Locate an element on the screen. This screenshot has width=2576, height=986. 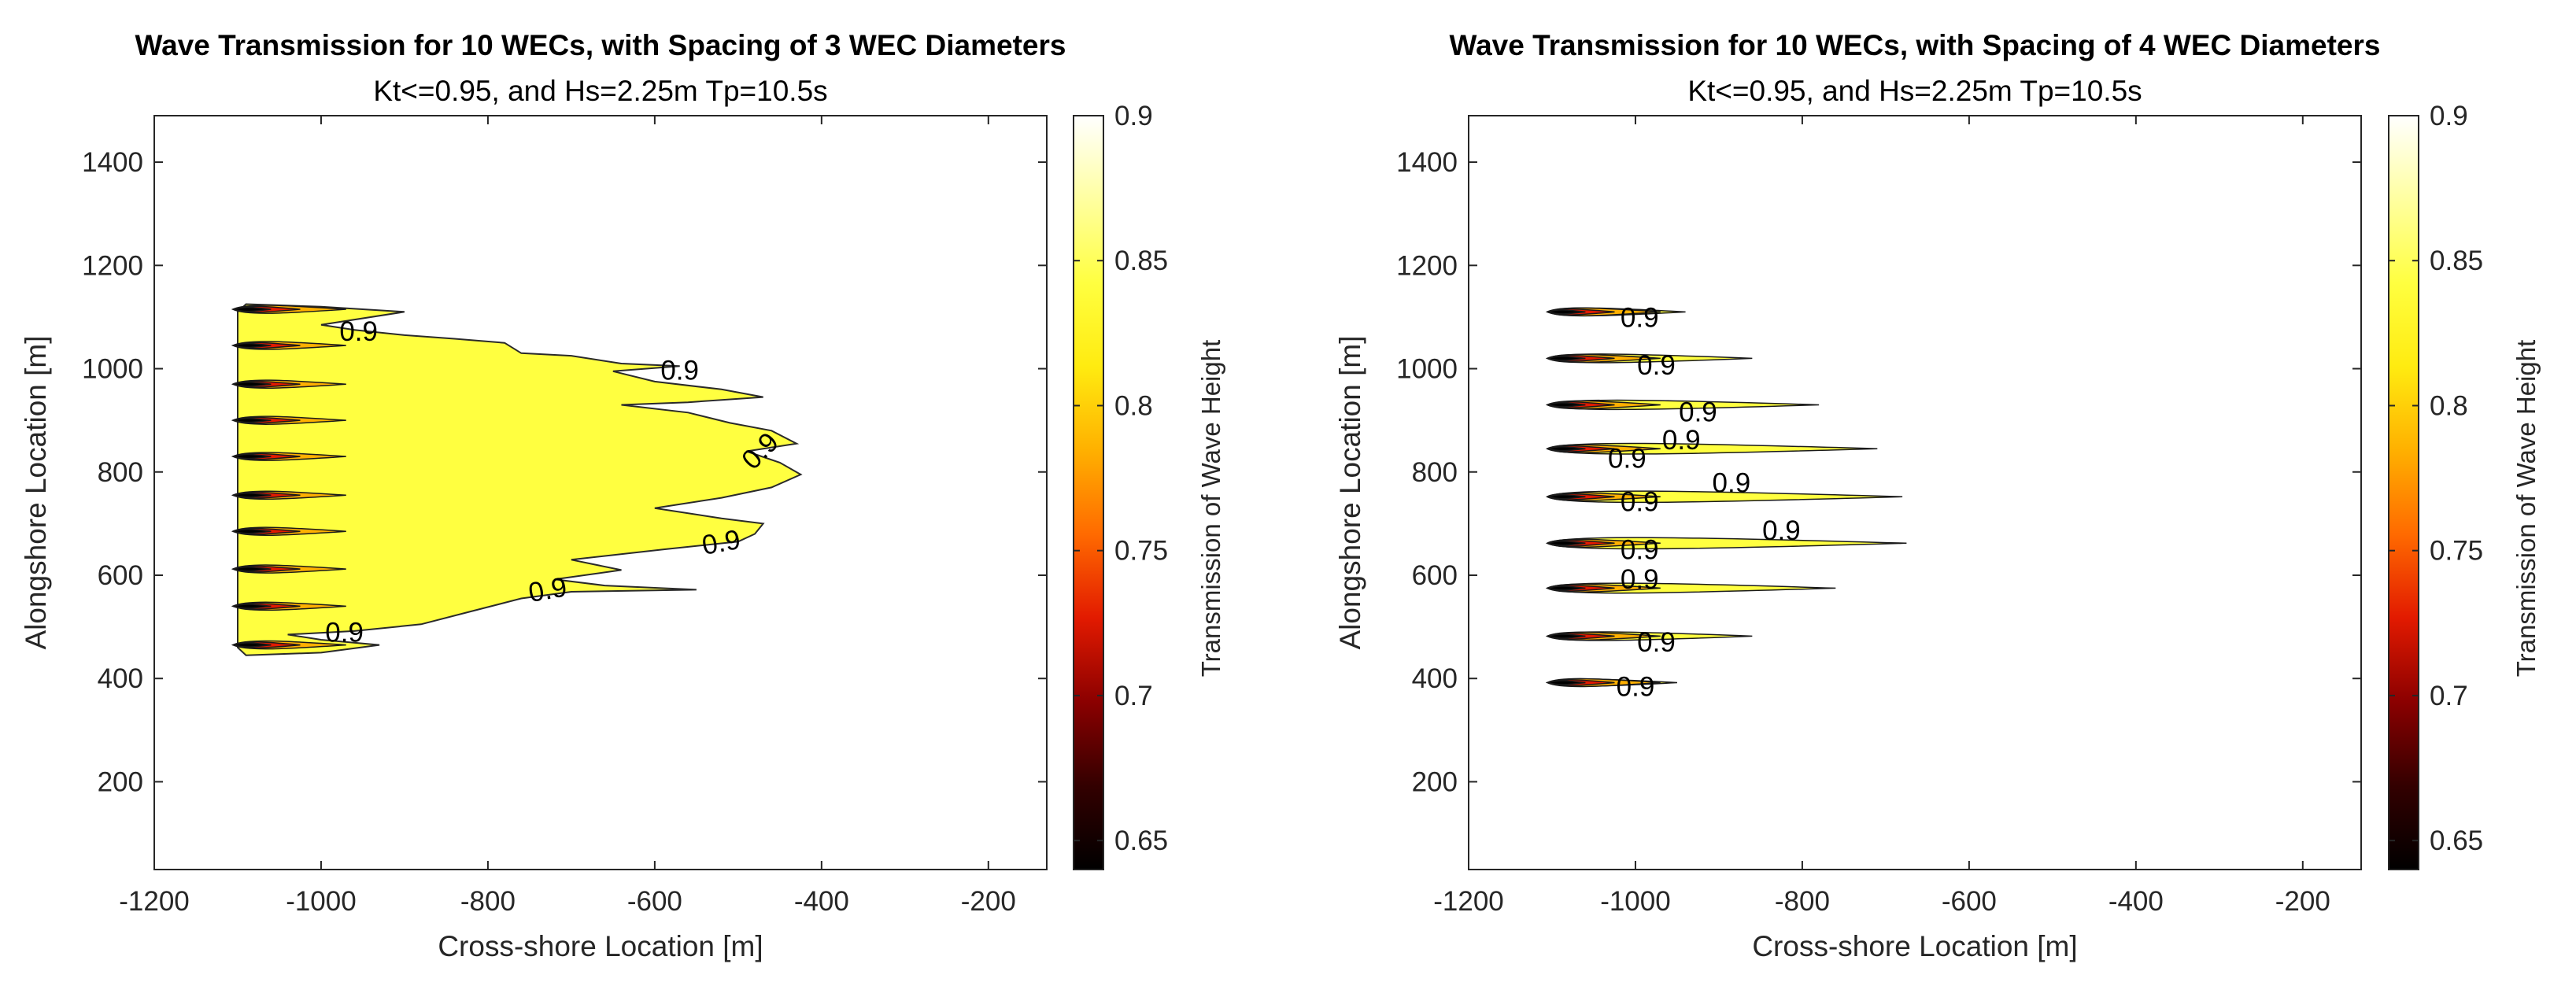
contour-0.9-region is located at coordinates (520, 479).